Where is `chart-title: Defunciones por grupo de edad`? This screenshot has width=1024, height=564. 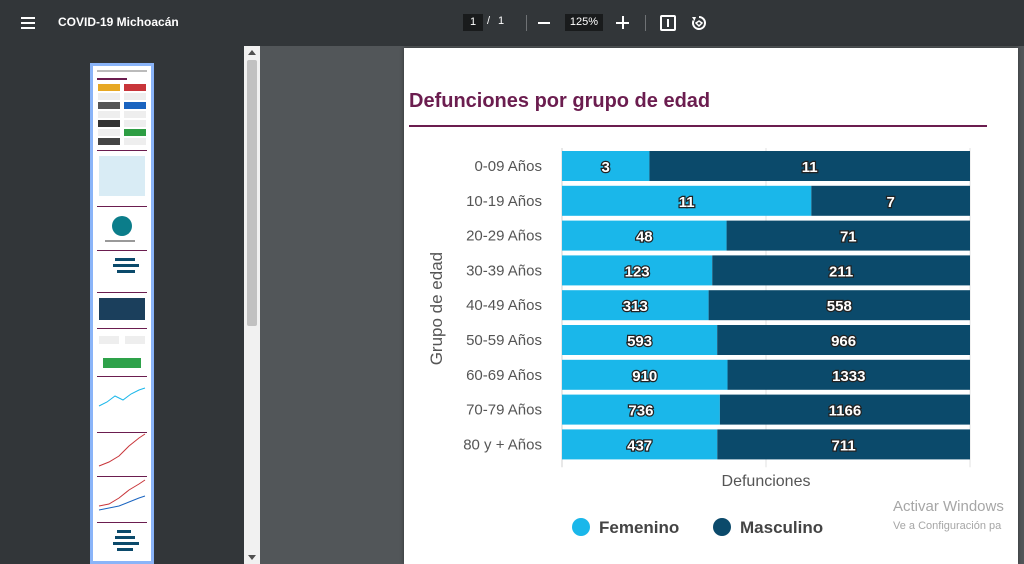
chart-title: Defunciones por grupo de edad is located at coordinates (560, 101).